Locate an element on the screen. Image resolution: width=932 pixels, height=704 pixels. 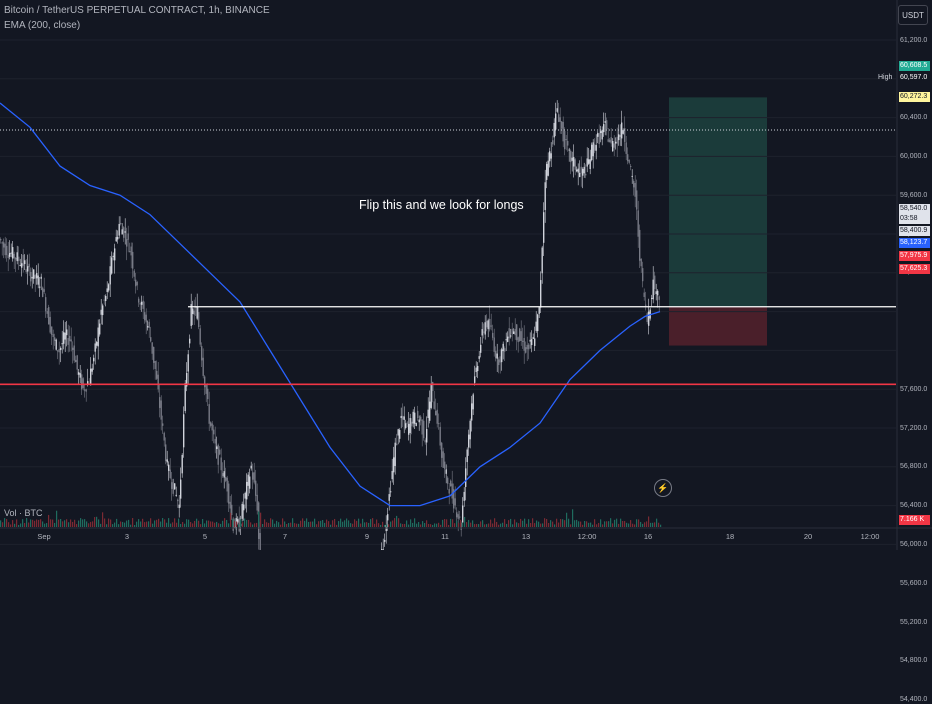
lightning-icon: ⚡ is located at coordinates (663, 488).